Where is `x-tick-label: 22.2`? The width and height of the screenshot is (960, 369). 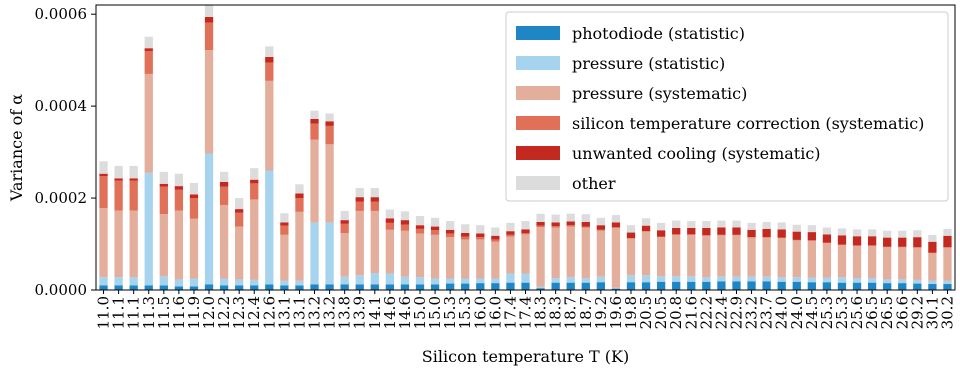 x-tick-label: 22.2 is located at coordinates (706, 312).